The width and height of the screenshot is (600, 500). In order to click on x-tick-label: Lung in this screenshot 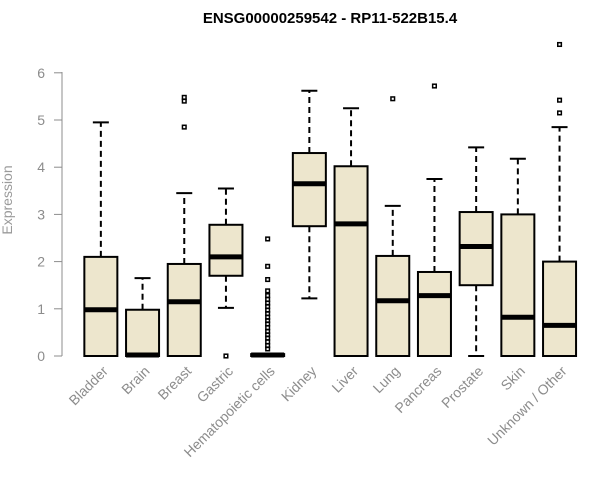, I will do `click(386, 379)`.